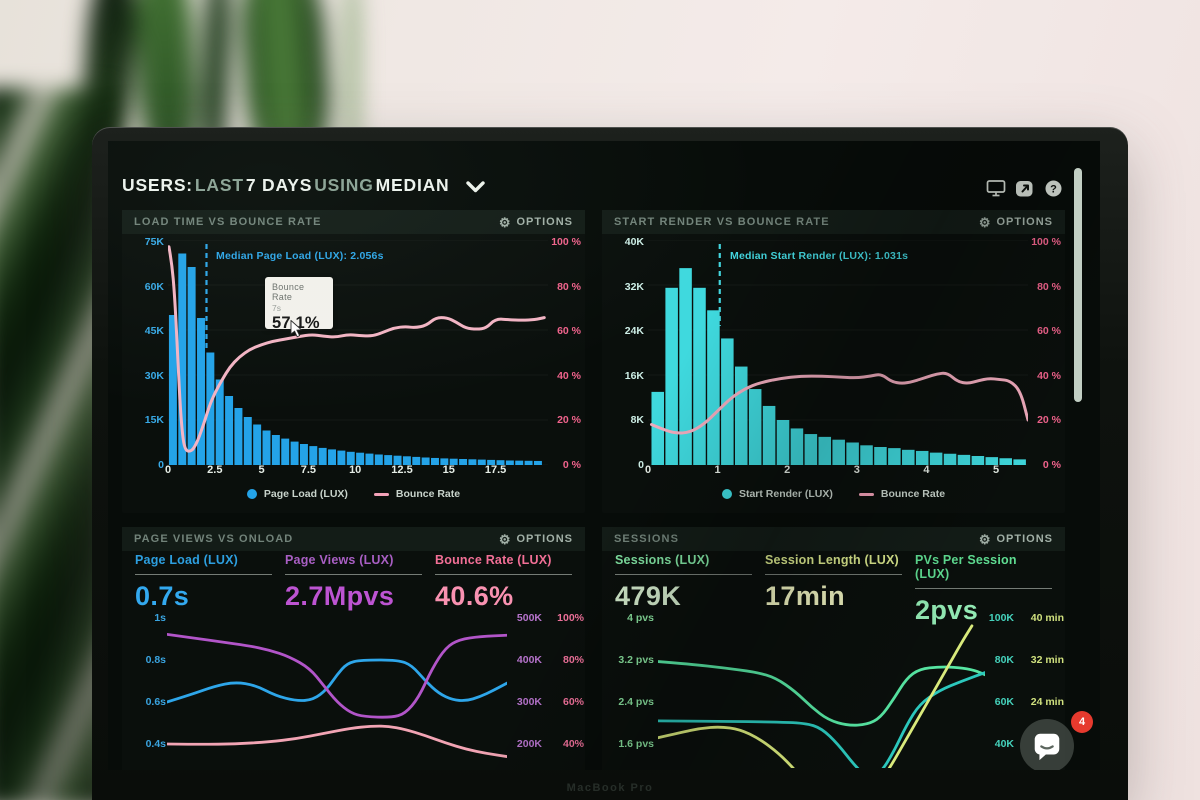  What do you see at coordinates (683, 589) in the screenshot?
I see `metric: Sessions (LUX) 479K` at bounding box center [683, 589].